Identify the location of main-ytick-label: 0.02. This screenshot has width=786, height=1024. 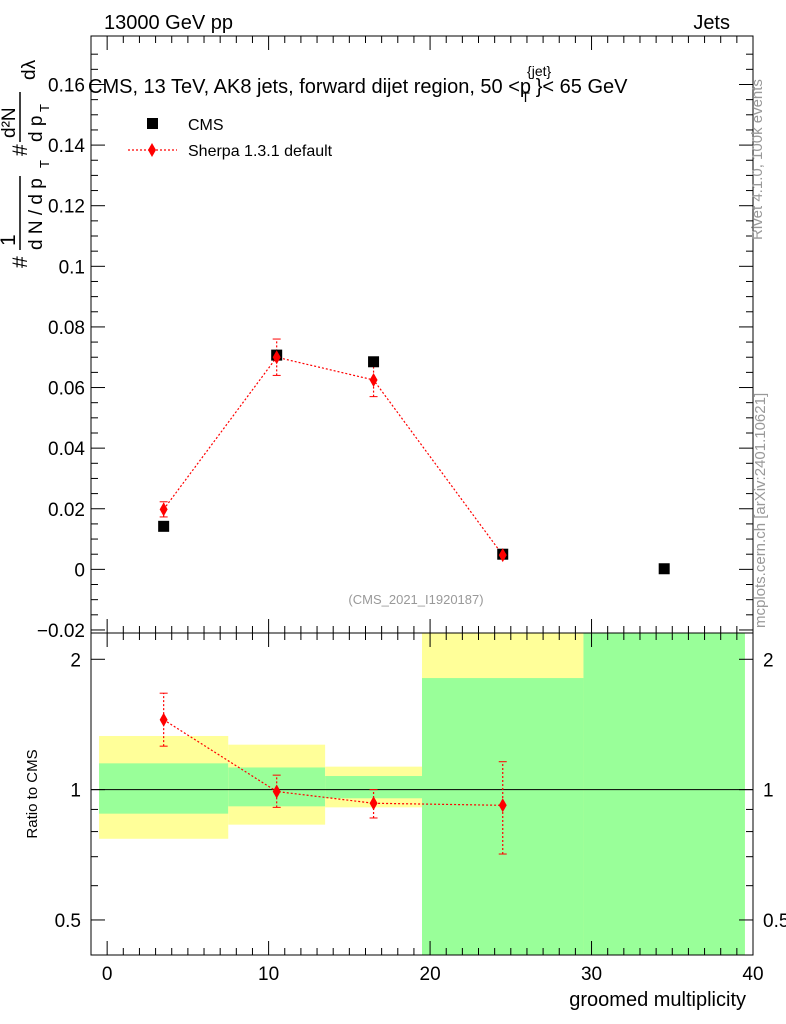
(66, 510).